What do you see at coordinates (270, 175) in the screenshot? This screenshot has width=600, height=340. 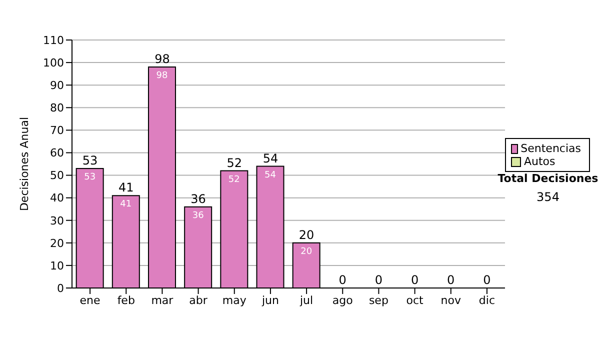 I see `data-label: 54` at bounding box center [270, 175].